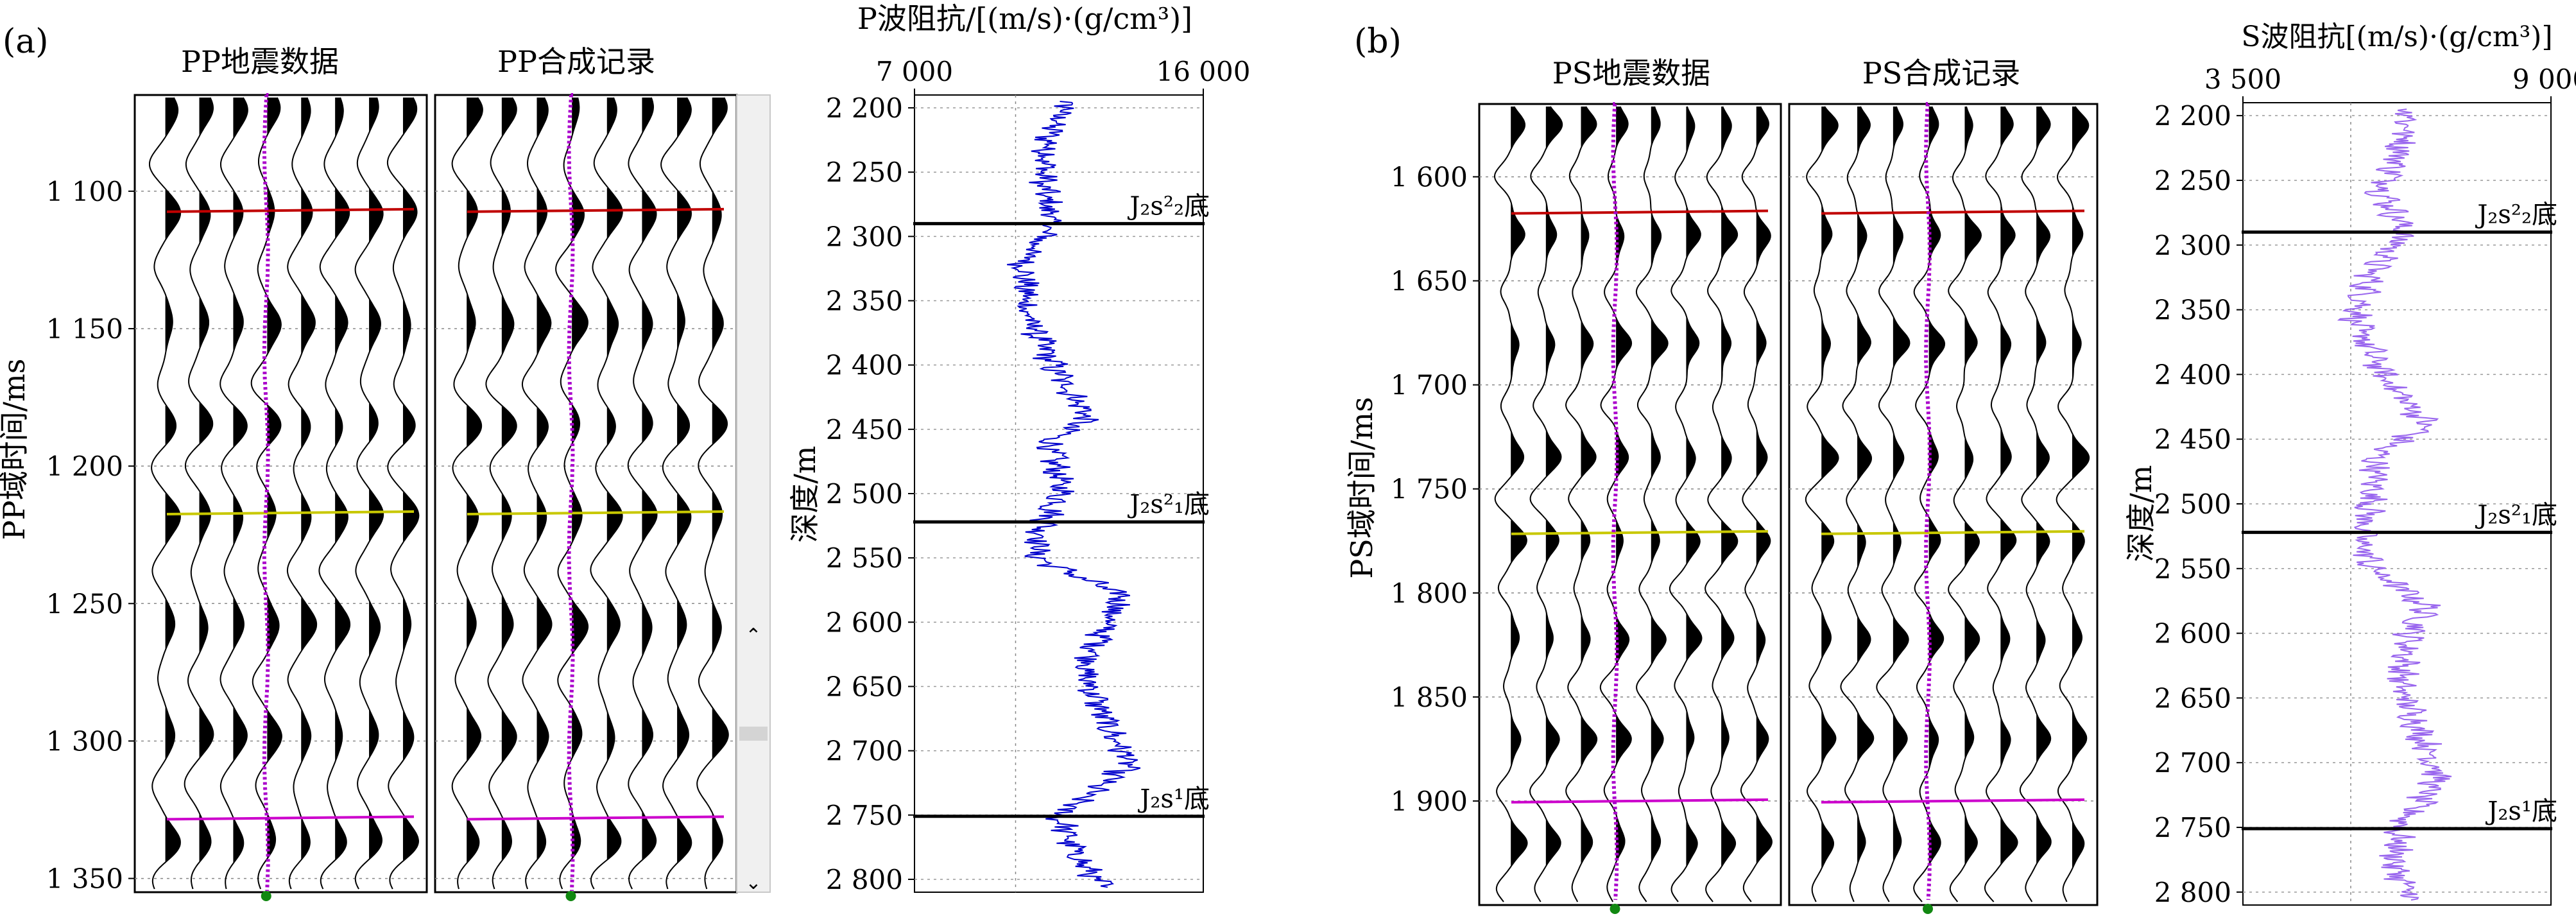 The image size is (2576, 923). I want to click on scroll-down-arrow-icon: ⌄, so click(753, 883).